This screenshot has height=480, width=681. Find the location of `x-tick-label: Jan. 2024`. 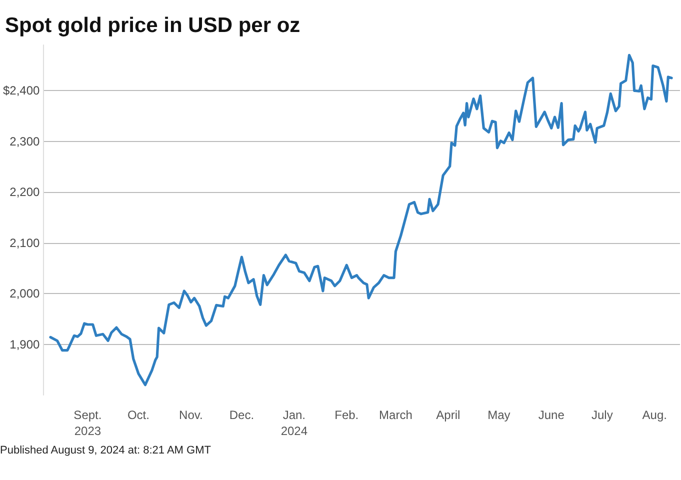

x-tick-label: Jan. 2024 is located at coordinates (294, 423).